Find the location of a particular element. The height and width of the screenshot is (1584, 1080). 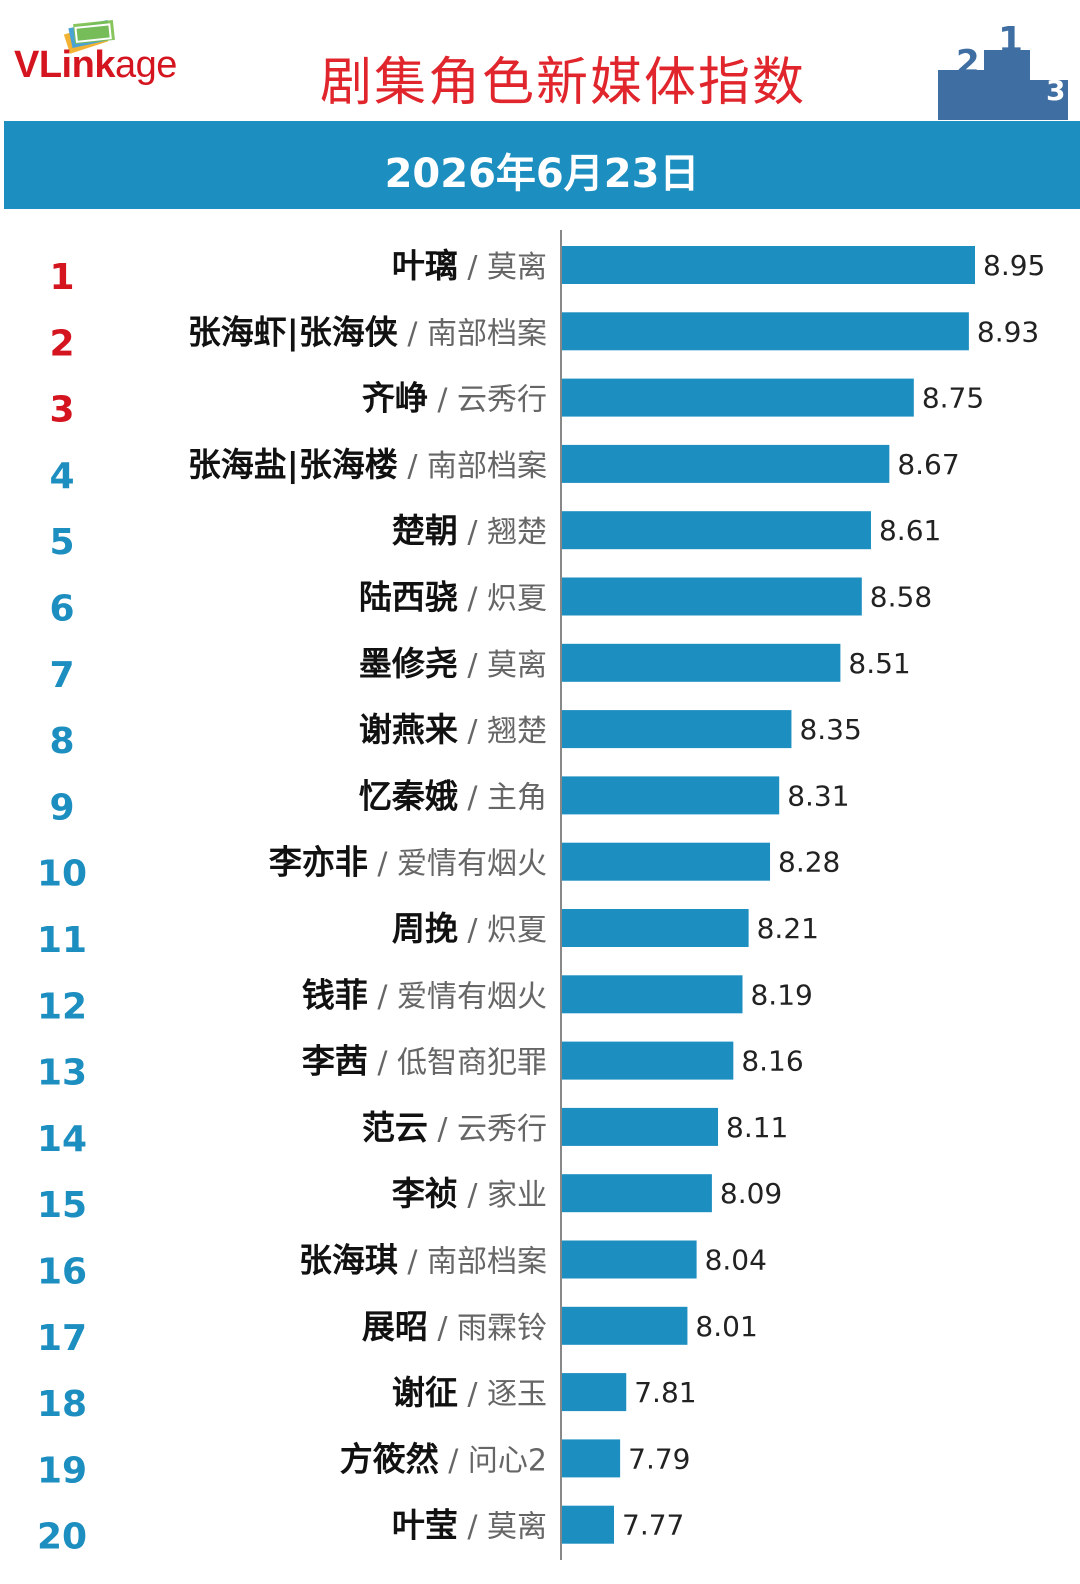

svg-text: 1 is located at coordinates (1010, 40).